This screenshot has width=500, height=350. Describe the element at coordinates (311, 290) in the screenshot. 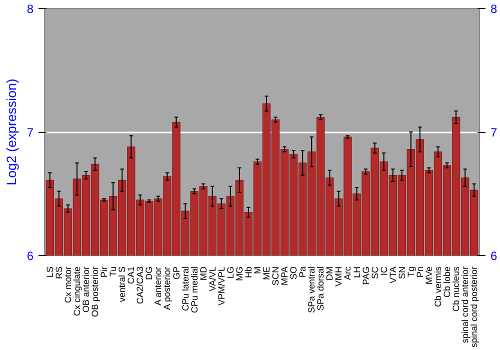

I see `x-tick-label: SPa ventral` at that location.